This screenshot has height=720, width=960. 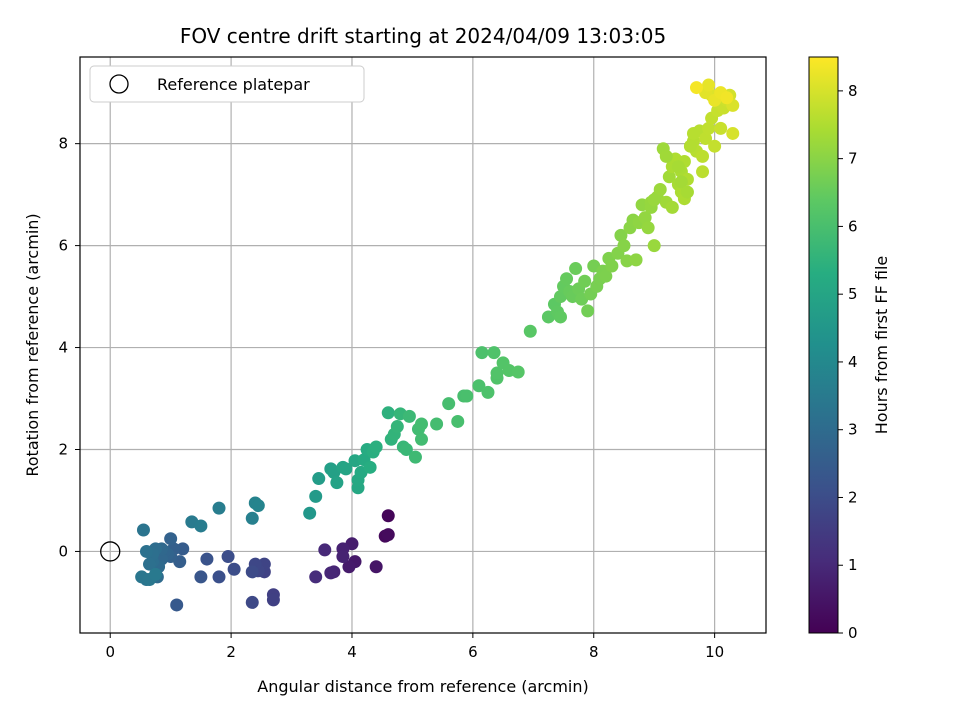 What do you see at coordinates (823, 345) in the screenshot?
I see `colorbar-gradient` at bounding box center [823, 345].